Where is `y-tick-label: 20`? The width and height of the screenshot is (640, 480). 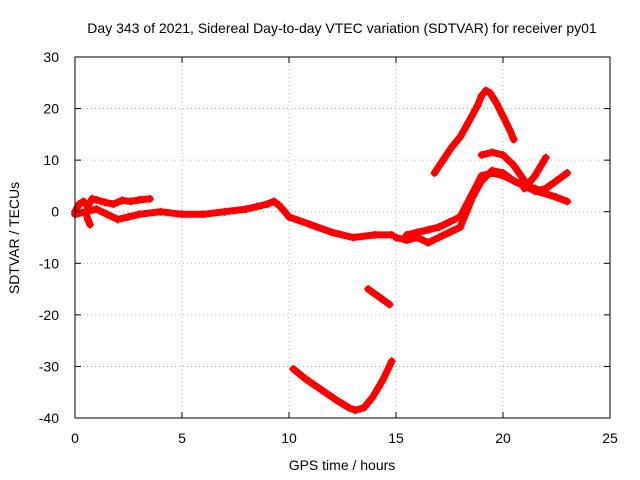
y-tick-label: 20 is located at coordinates (51, 109).